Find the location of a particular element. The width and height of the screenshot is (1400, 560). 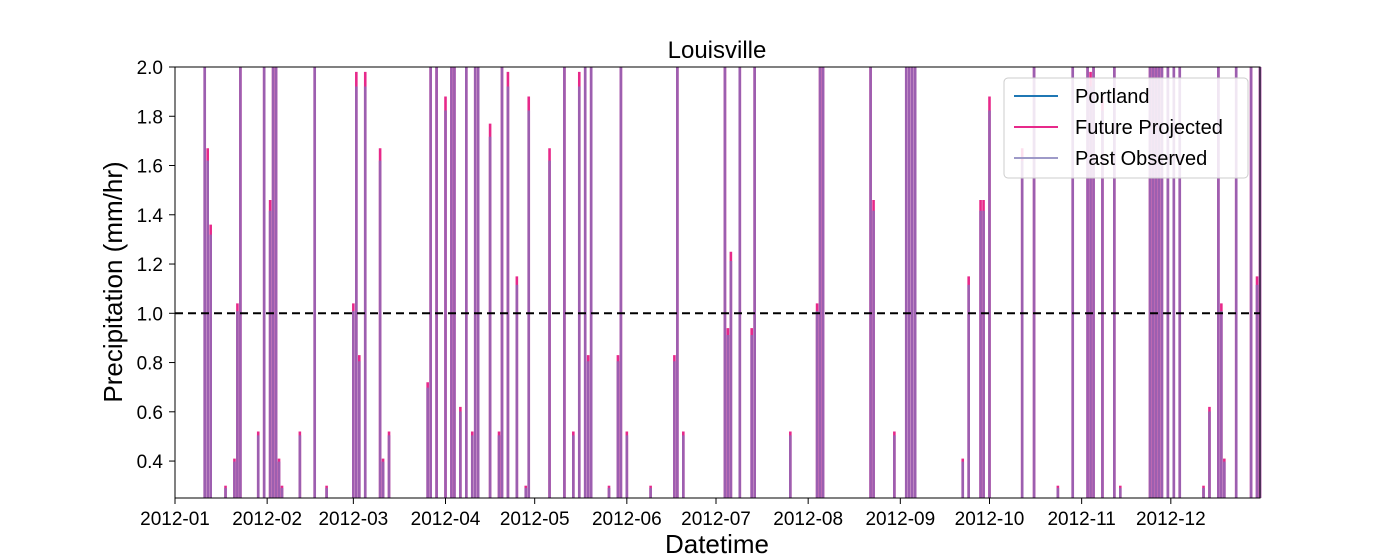

legend-box is located at coordinates (1126, 128).